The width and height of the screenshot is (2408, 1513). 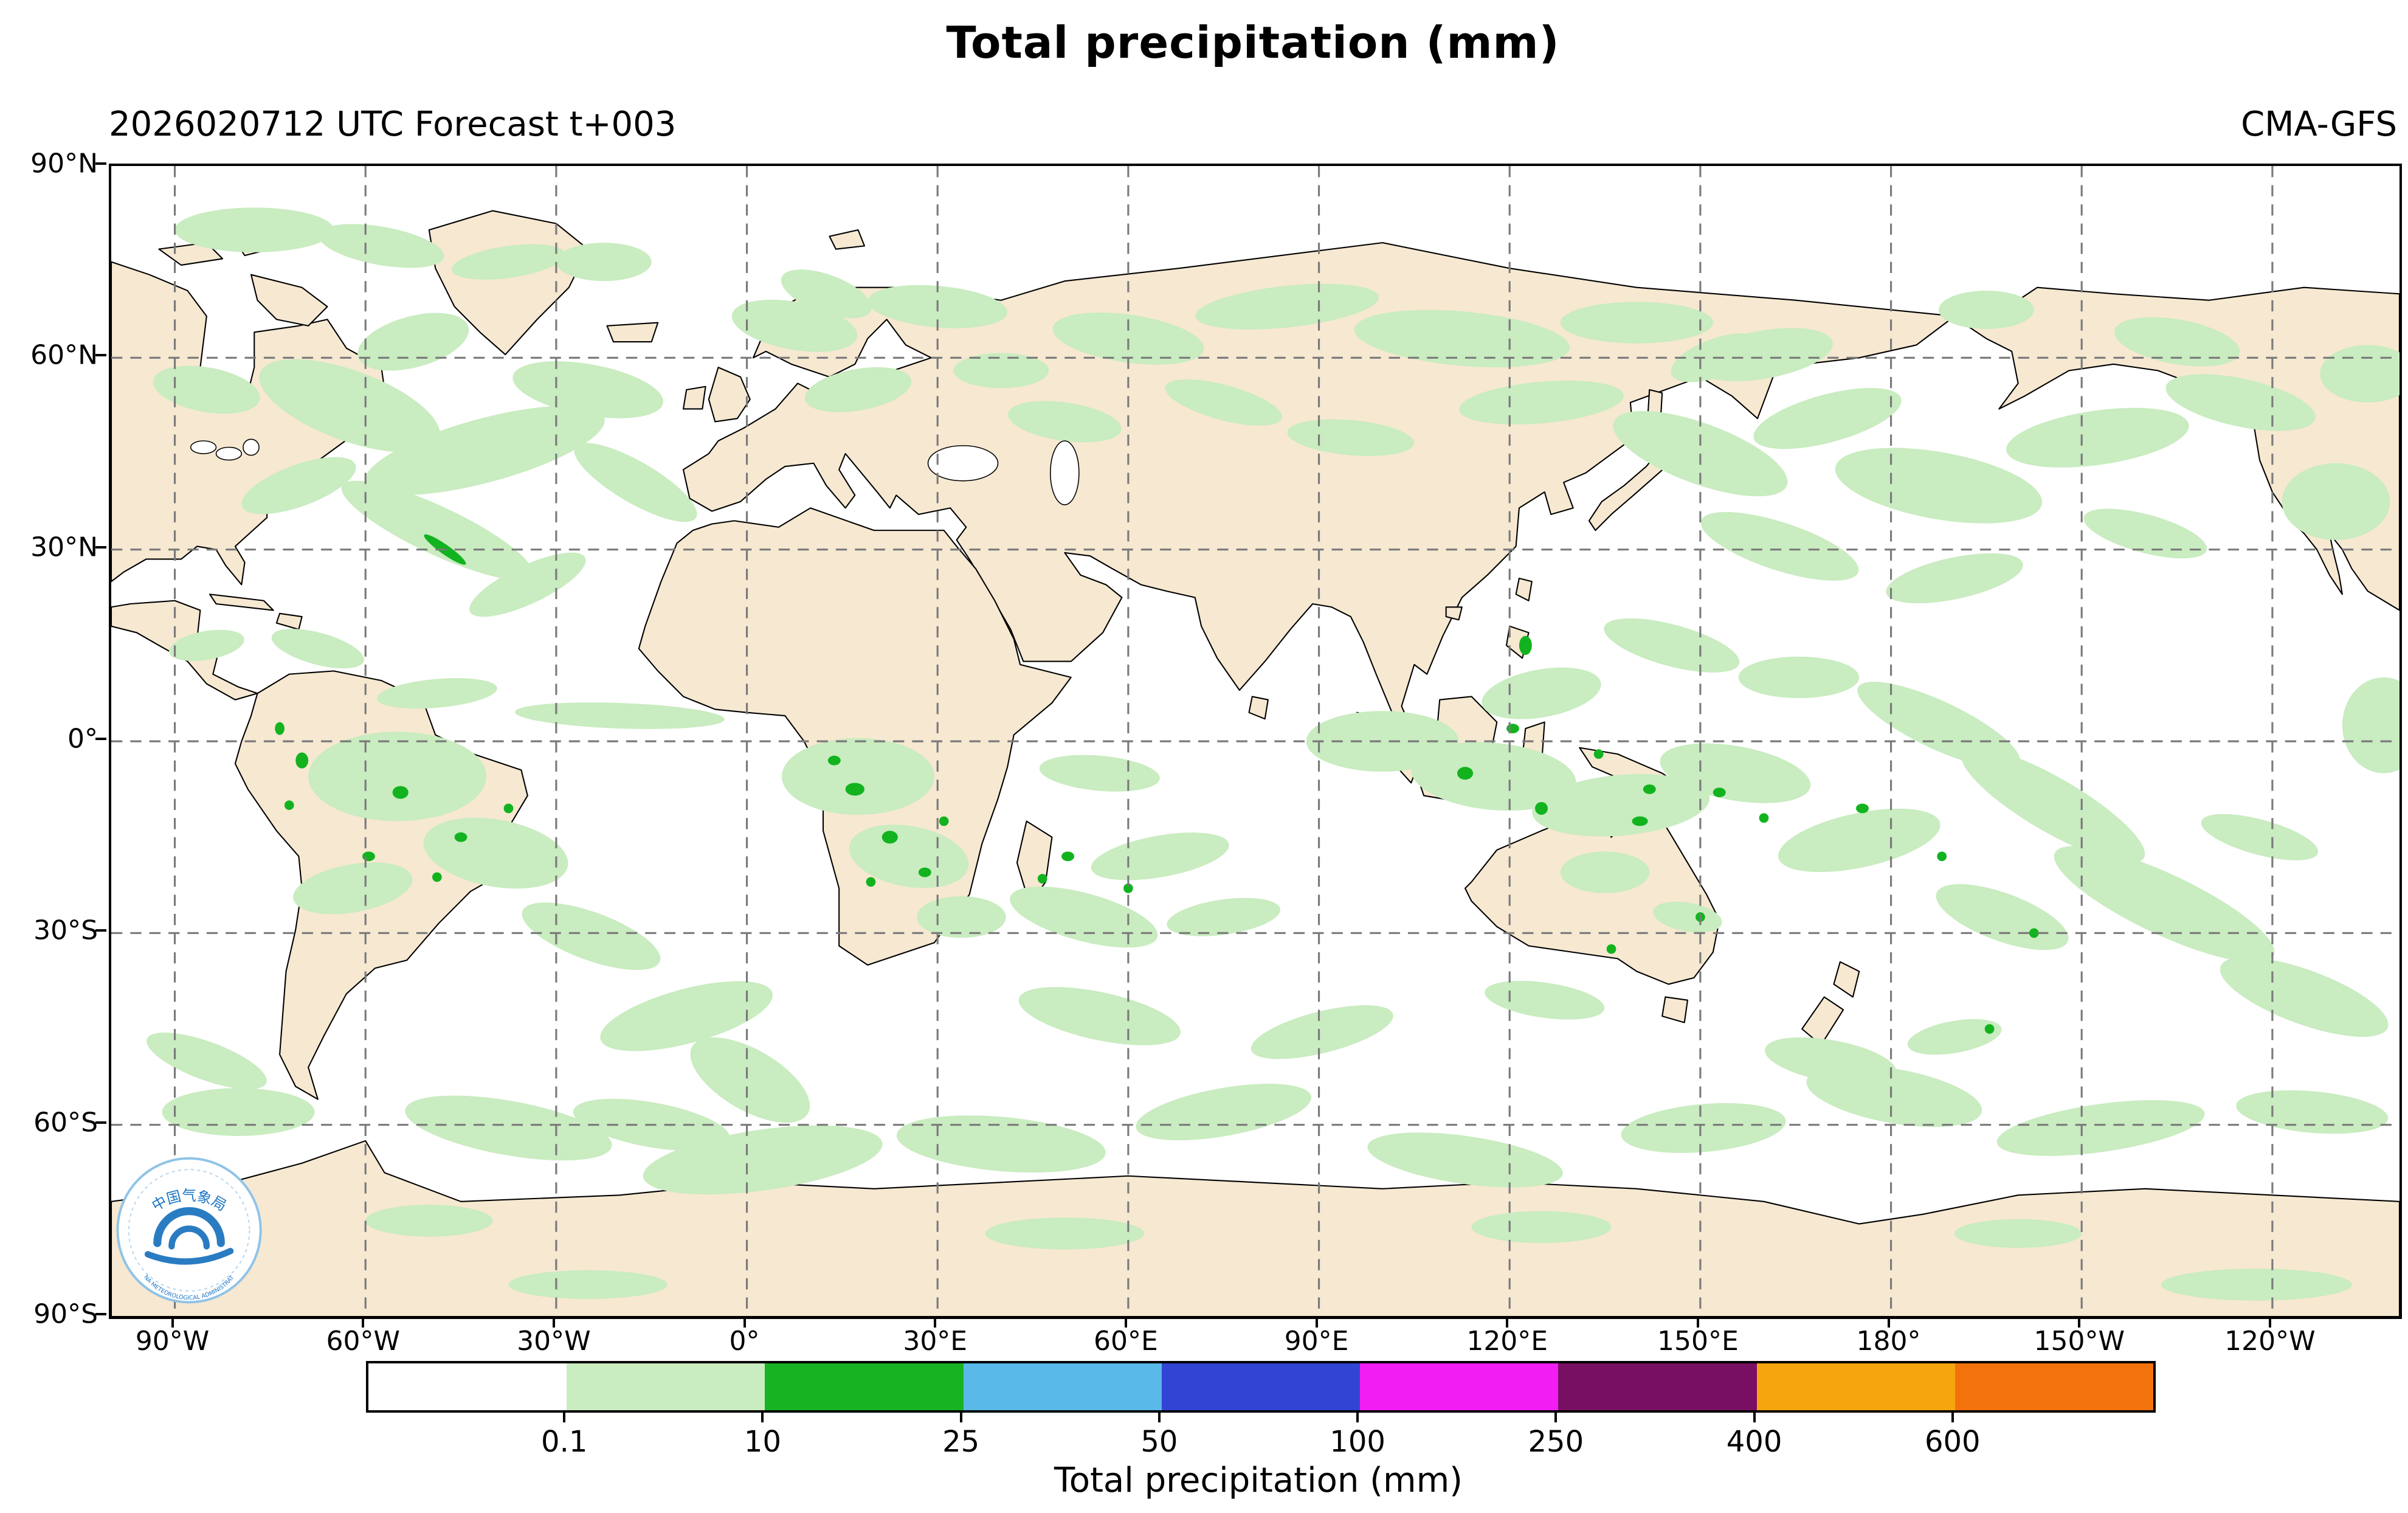 What do you see at coordinates (289, 300) in the screenshot?
I see `baffin-island` at bounding box center [289, 300].